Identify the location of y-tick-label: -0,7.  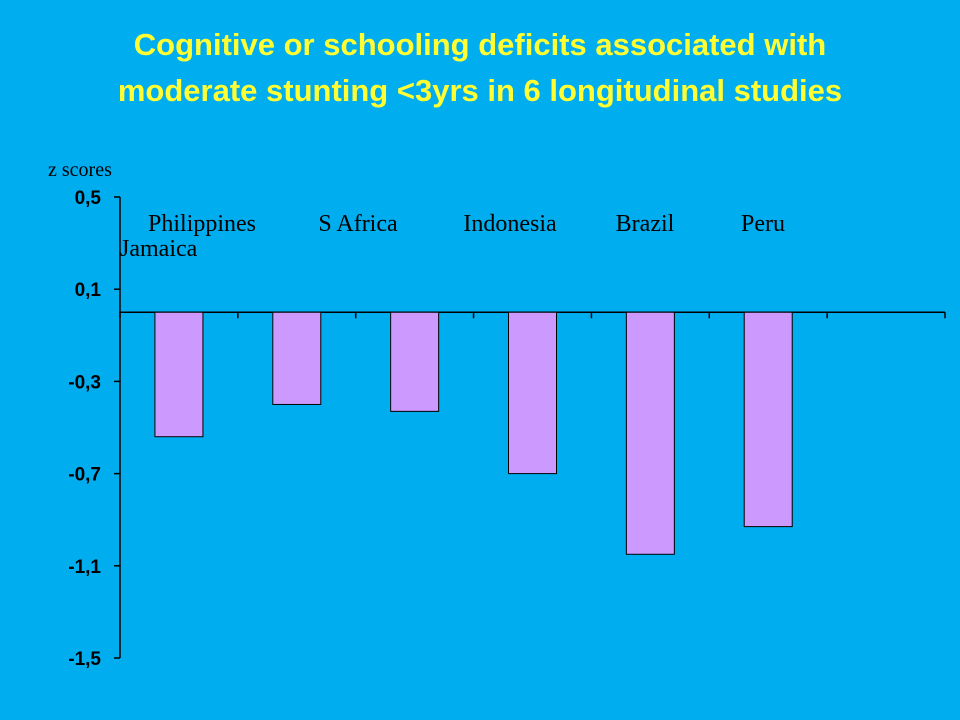
(84, 475).